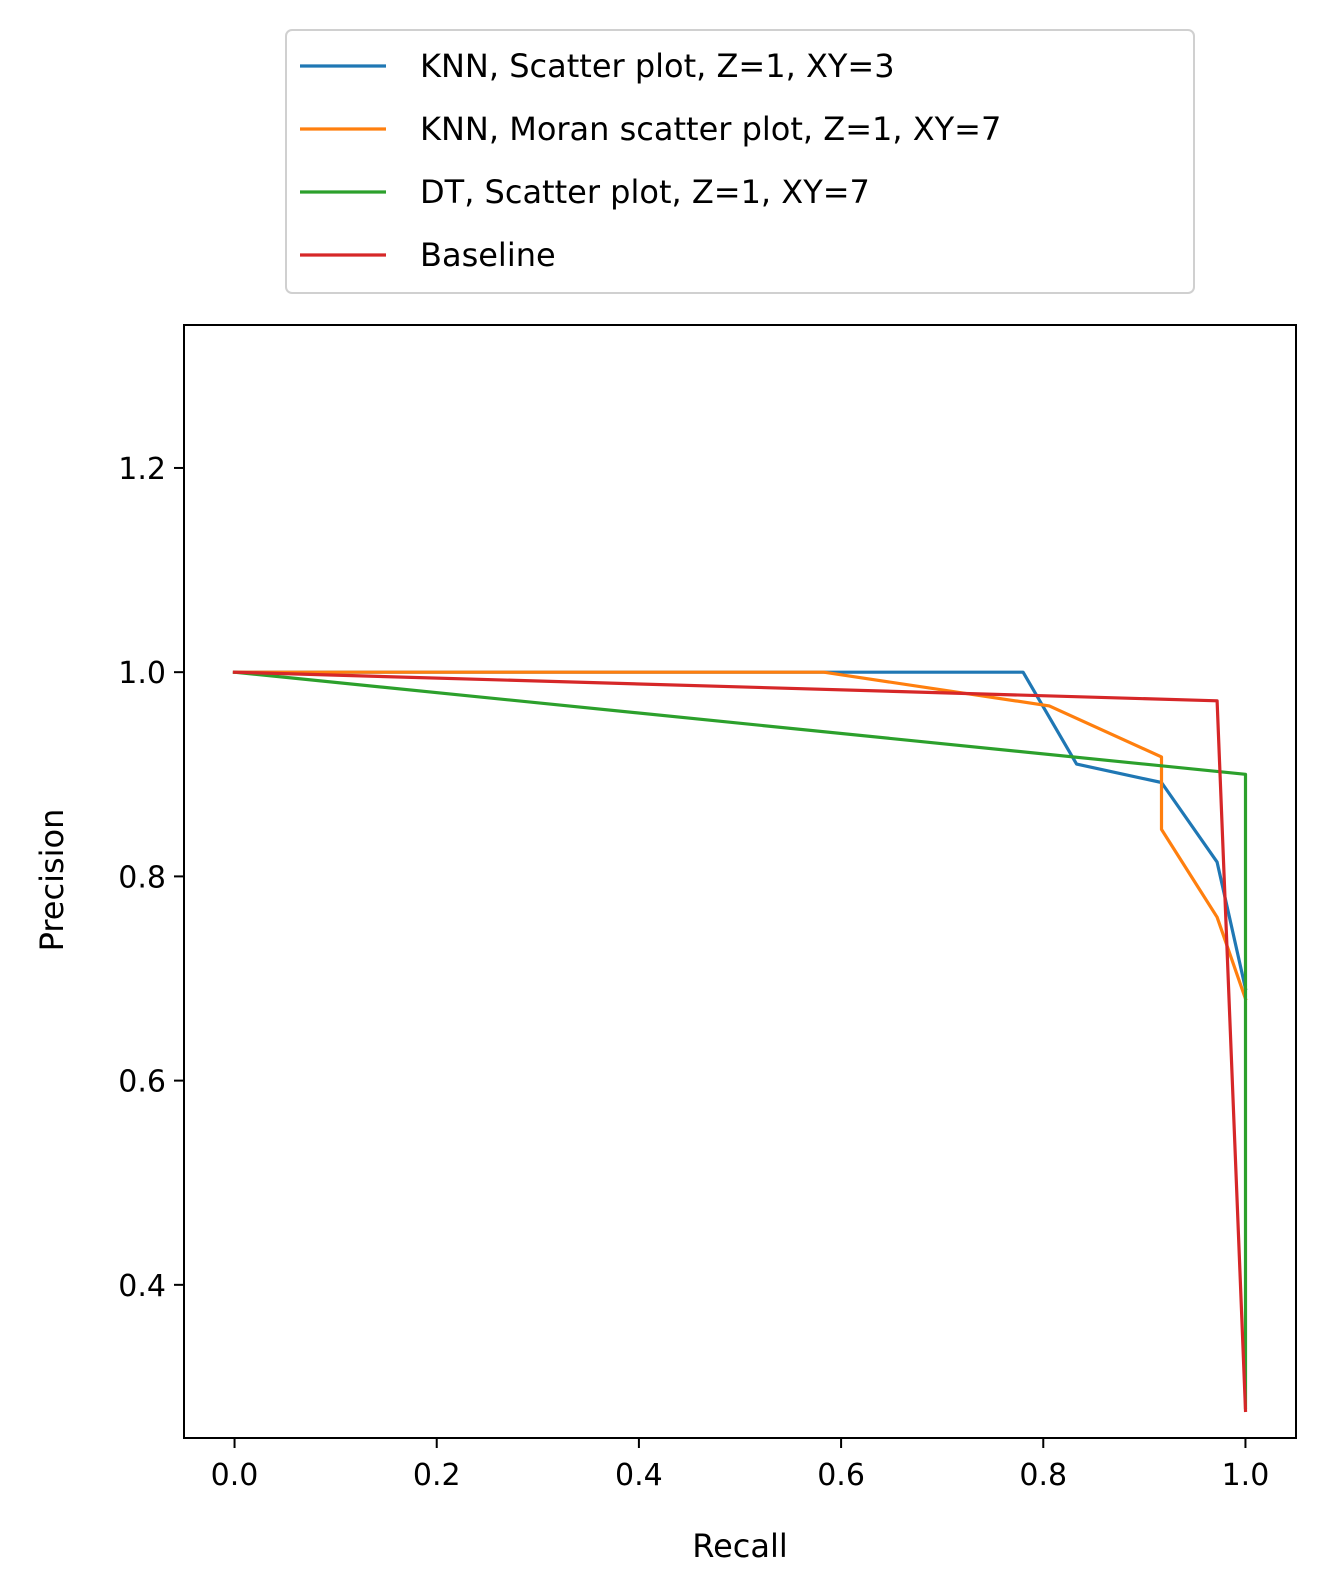 This screenshot has height=1594, width=1323. Describe the element at coordinates (142, 673) in the screenshot. I see `y-tick-label: 1.0` at that location.